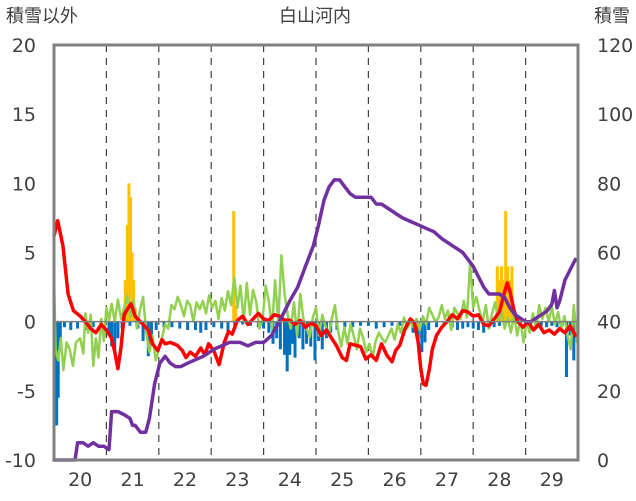 This screenshot has height=501, width=636. What do you see at coordinates (133, 480) in the screenshot?
I see `x-tick-label: 21` at bounding box center [133, 480].